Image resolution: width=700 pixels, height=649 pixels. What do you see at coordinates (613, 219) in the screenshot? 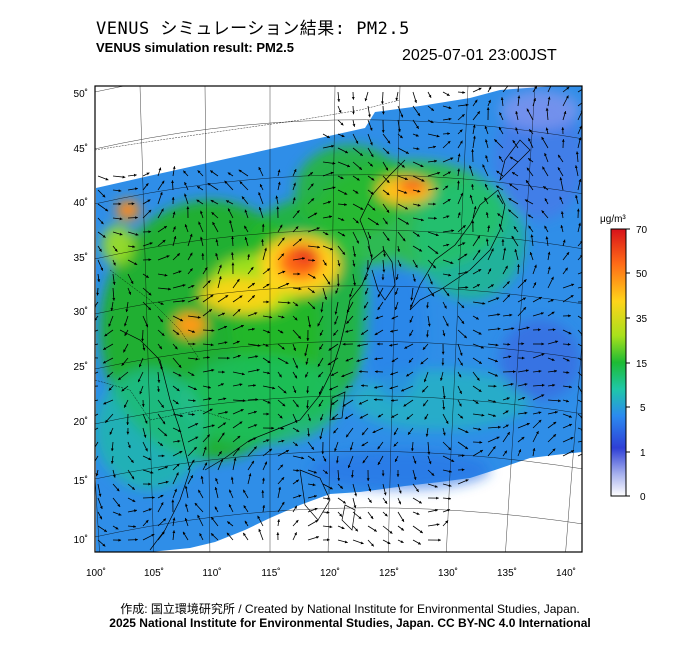
I see `colorbar-unit: μg/m³` at bounding box center [613, 219].